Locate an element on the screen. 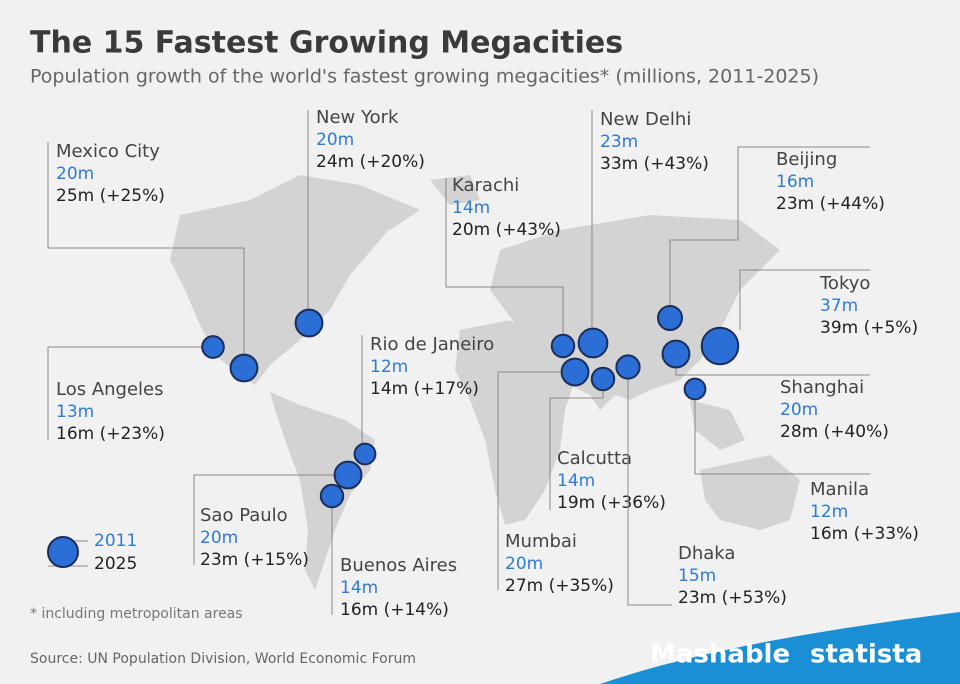 The width and height of the screenshot is (960, 684). city-2025: 33m (+43%) is located at coordinates (654, 164).